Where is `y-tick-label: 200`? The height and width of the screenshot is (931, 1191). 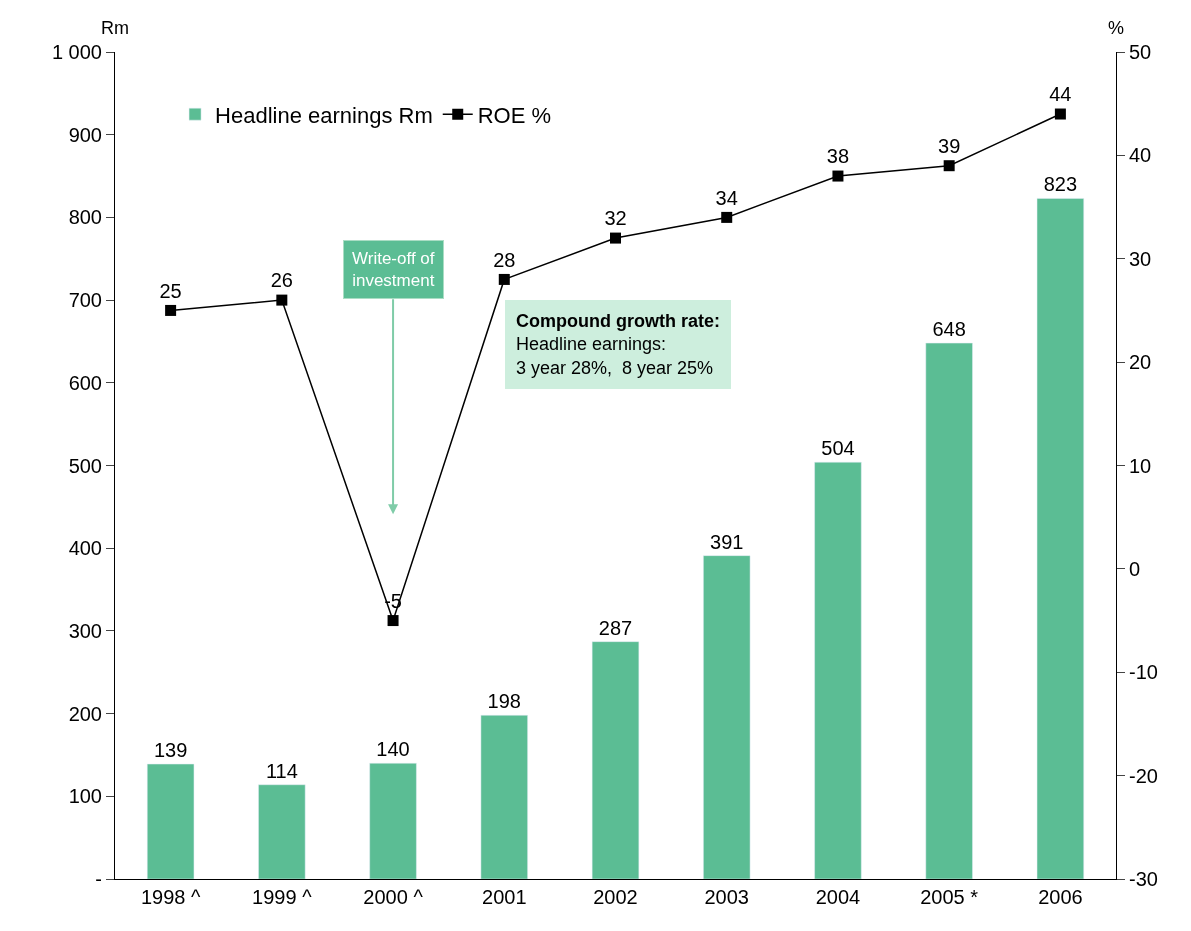
y-tick-label: 200 is located at coordinates (85, 713).